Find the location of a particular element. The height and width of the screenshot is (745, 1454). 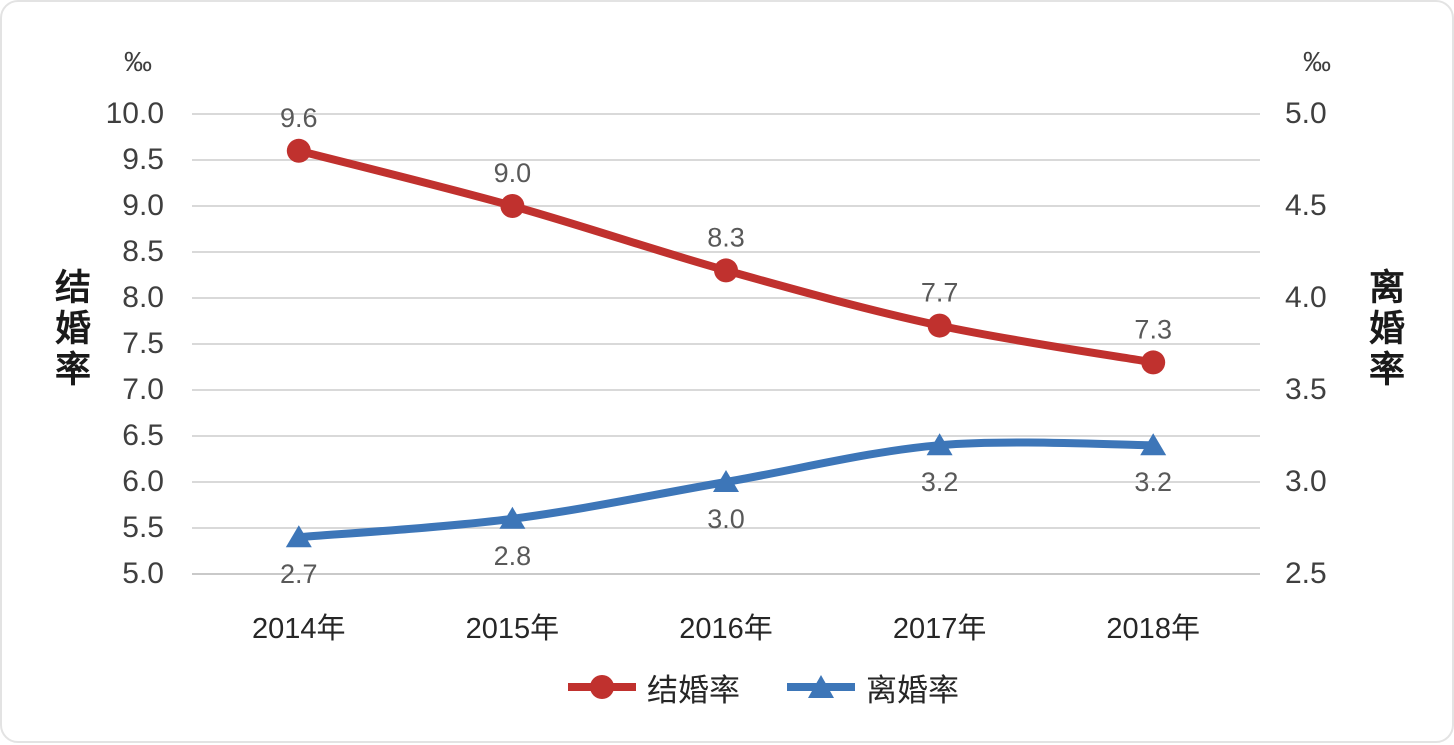

legend-label-marriage-rate: 结婚率 is located at coordinates (693, 687).